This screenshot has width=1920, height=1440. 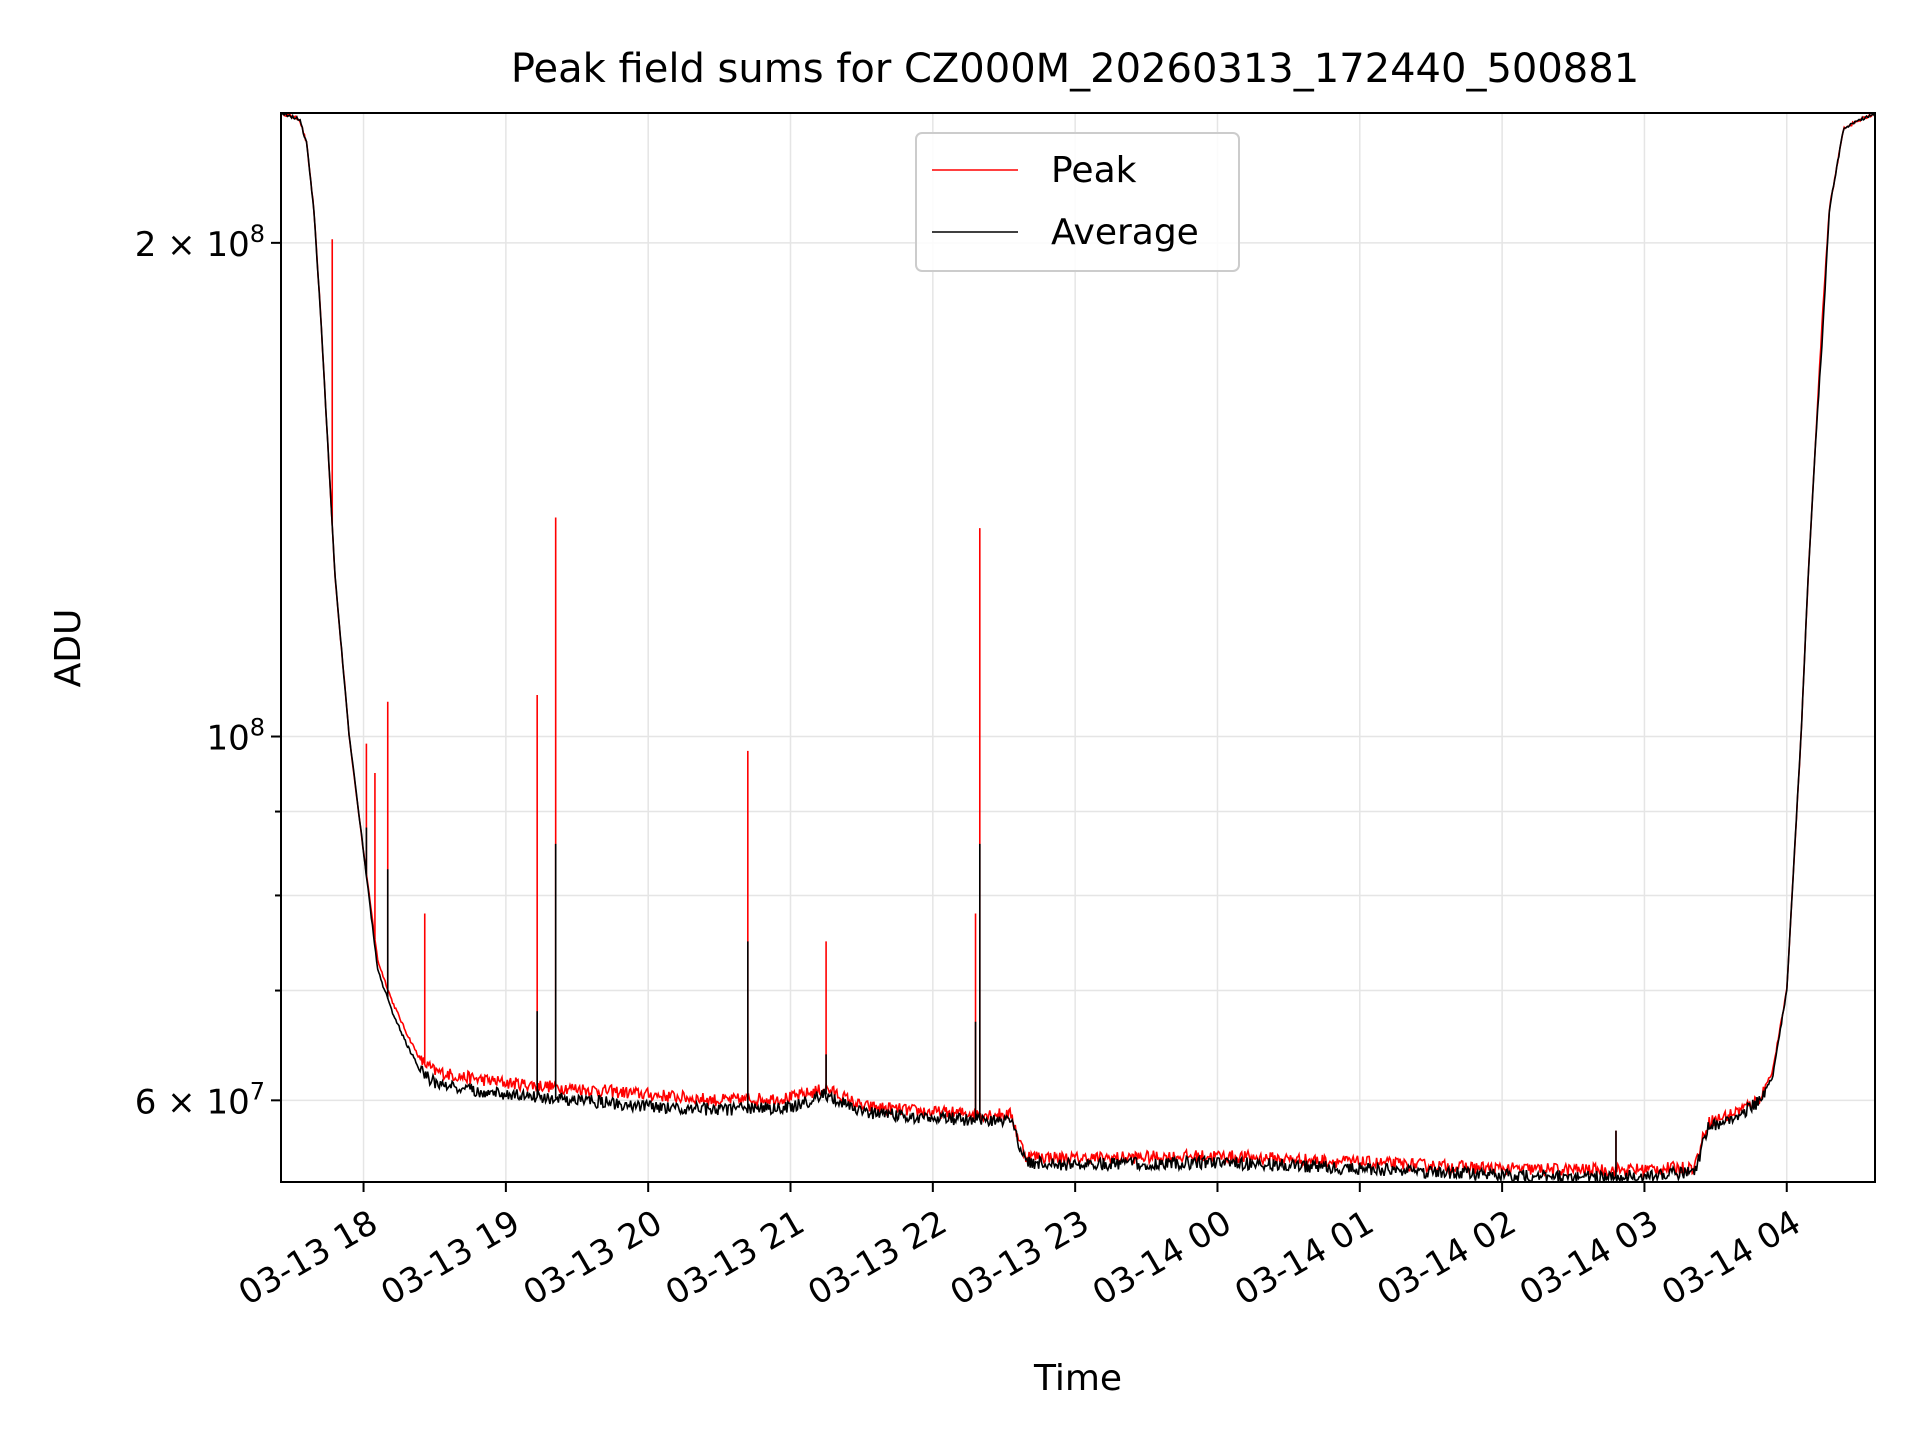 What do you see at coordinates (1094, 170) in the screenshot?
I see `legend-peak-label: Peak` at bounding box center [1094, 170].